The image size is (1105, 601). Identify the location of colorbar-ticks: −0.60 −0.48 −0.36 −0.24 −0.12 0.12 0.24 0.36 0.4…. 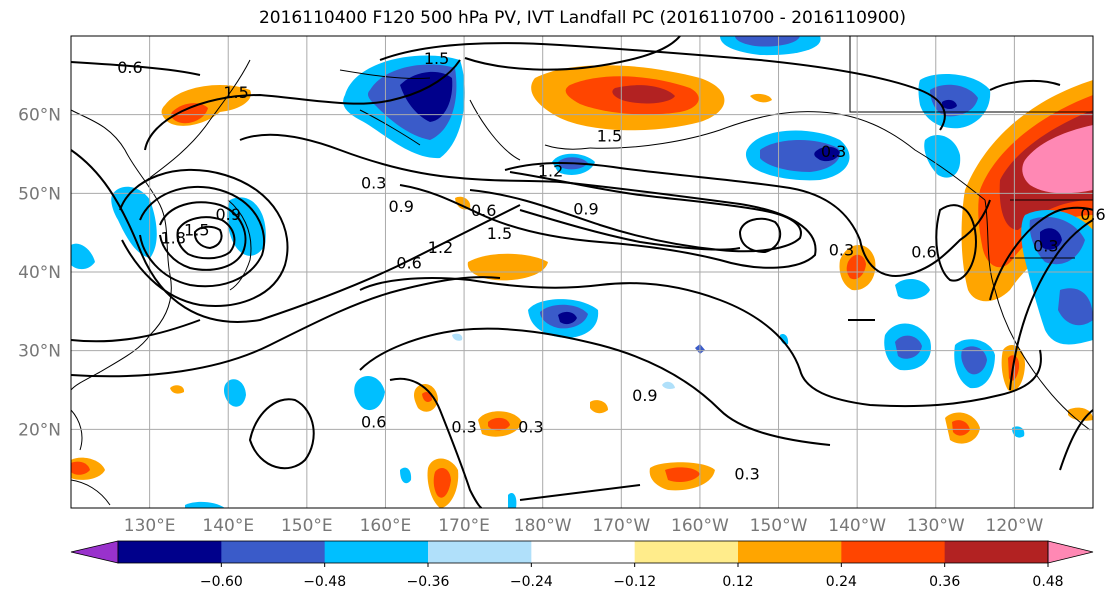
(632, 576).